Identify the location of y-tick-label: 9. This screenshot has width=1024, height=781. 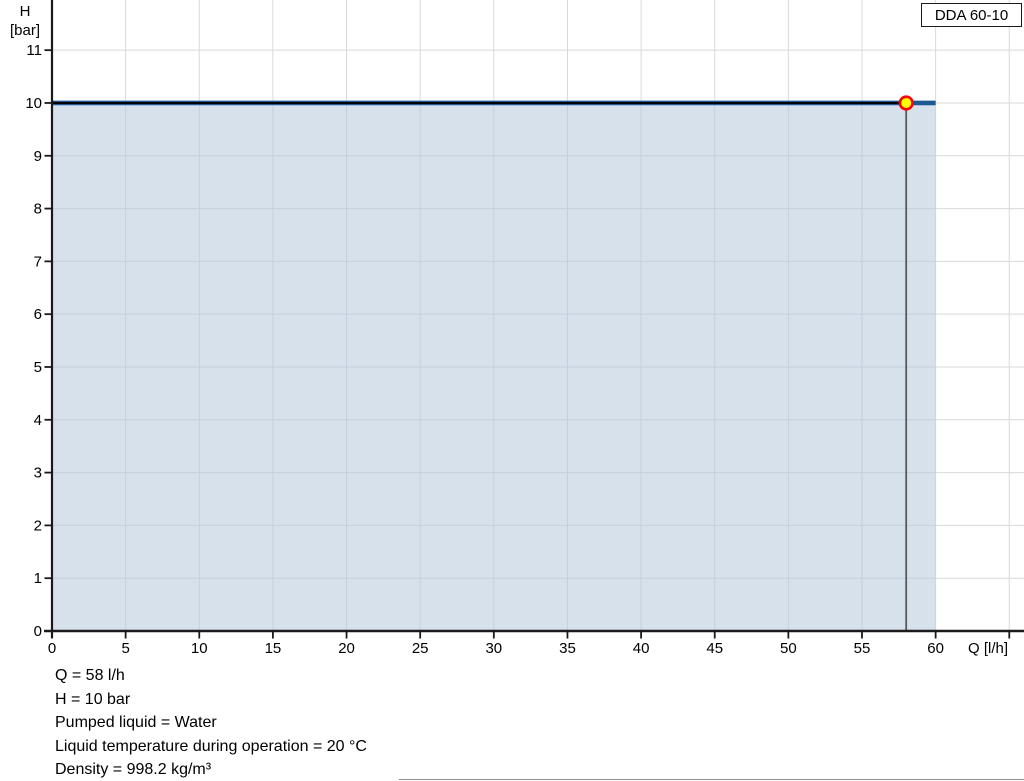
(38, 156).